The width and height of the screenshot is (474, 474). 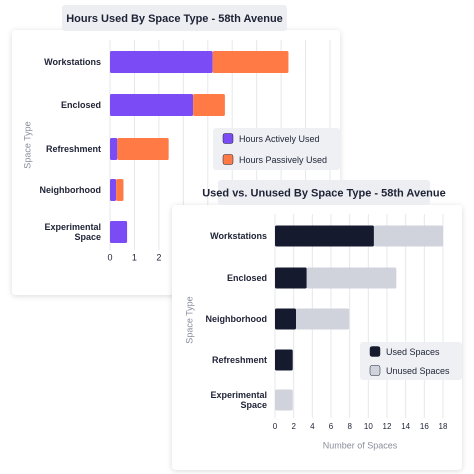 I want to click on legend-label: Hours Passively Used, so click(x=283, y=160).